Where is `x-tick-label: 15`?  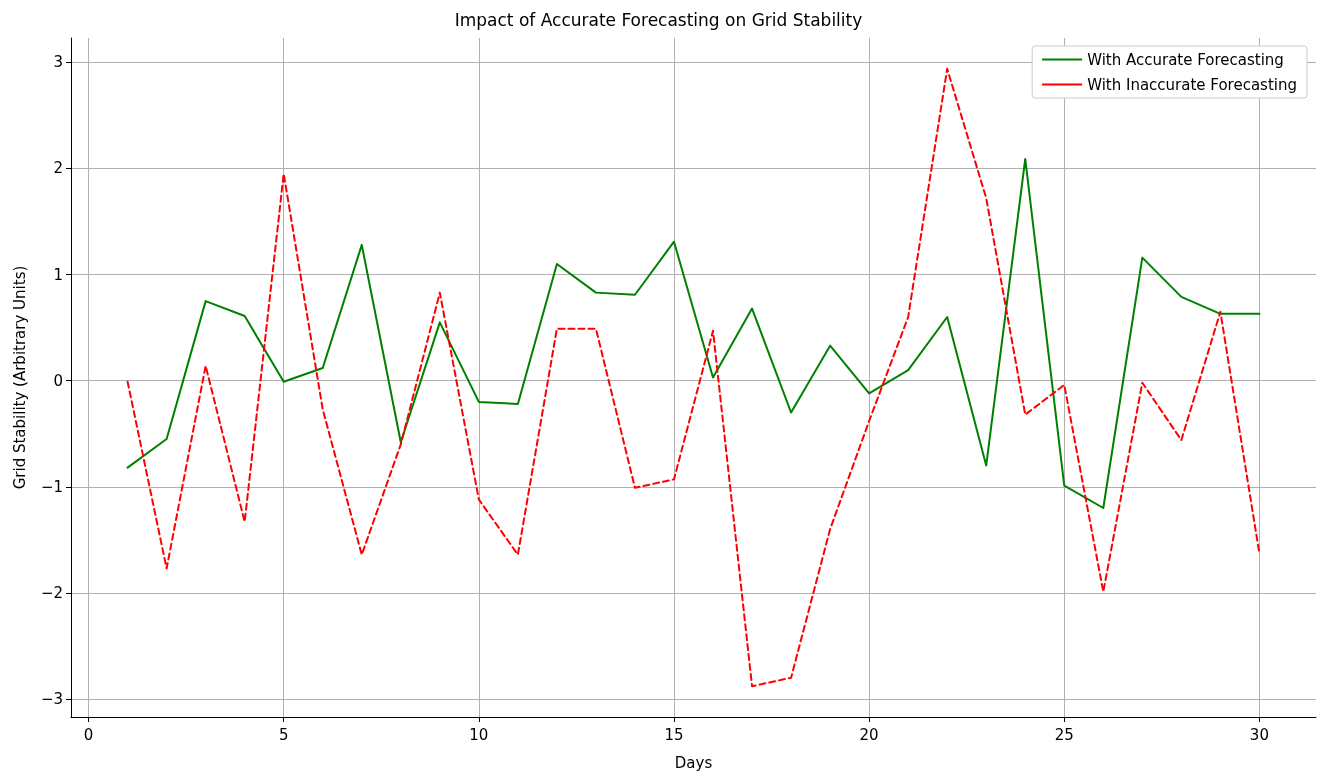 x-tick-label: 15 is located at coordinates (674, 734).